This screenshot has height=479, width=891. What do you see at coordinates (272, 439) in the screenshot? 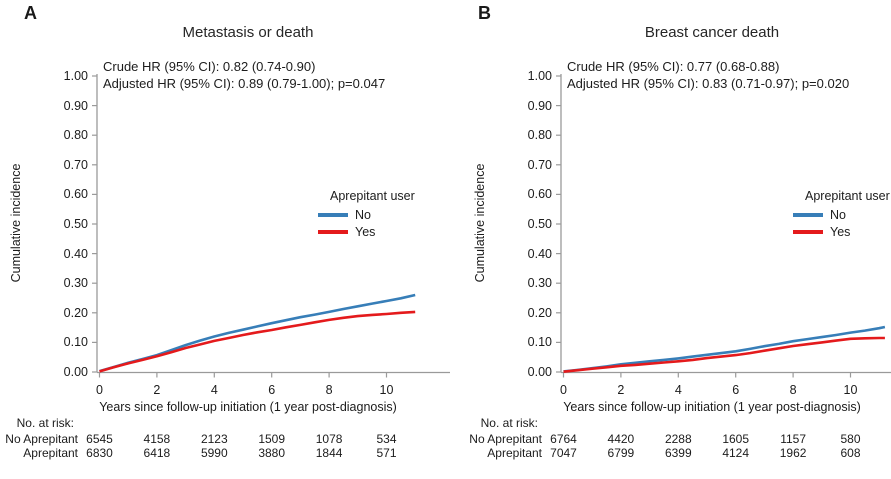
I see `risk-count: 1509` at bounding box center [272, 439].